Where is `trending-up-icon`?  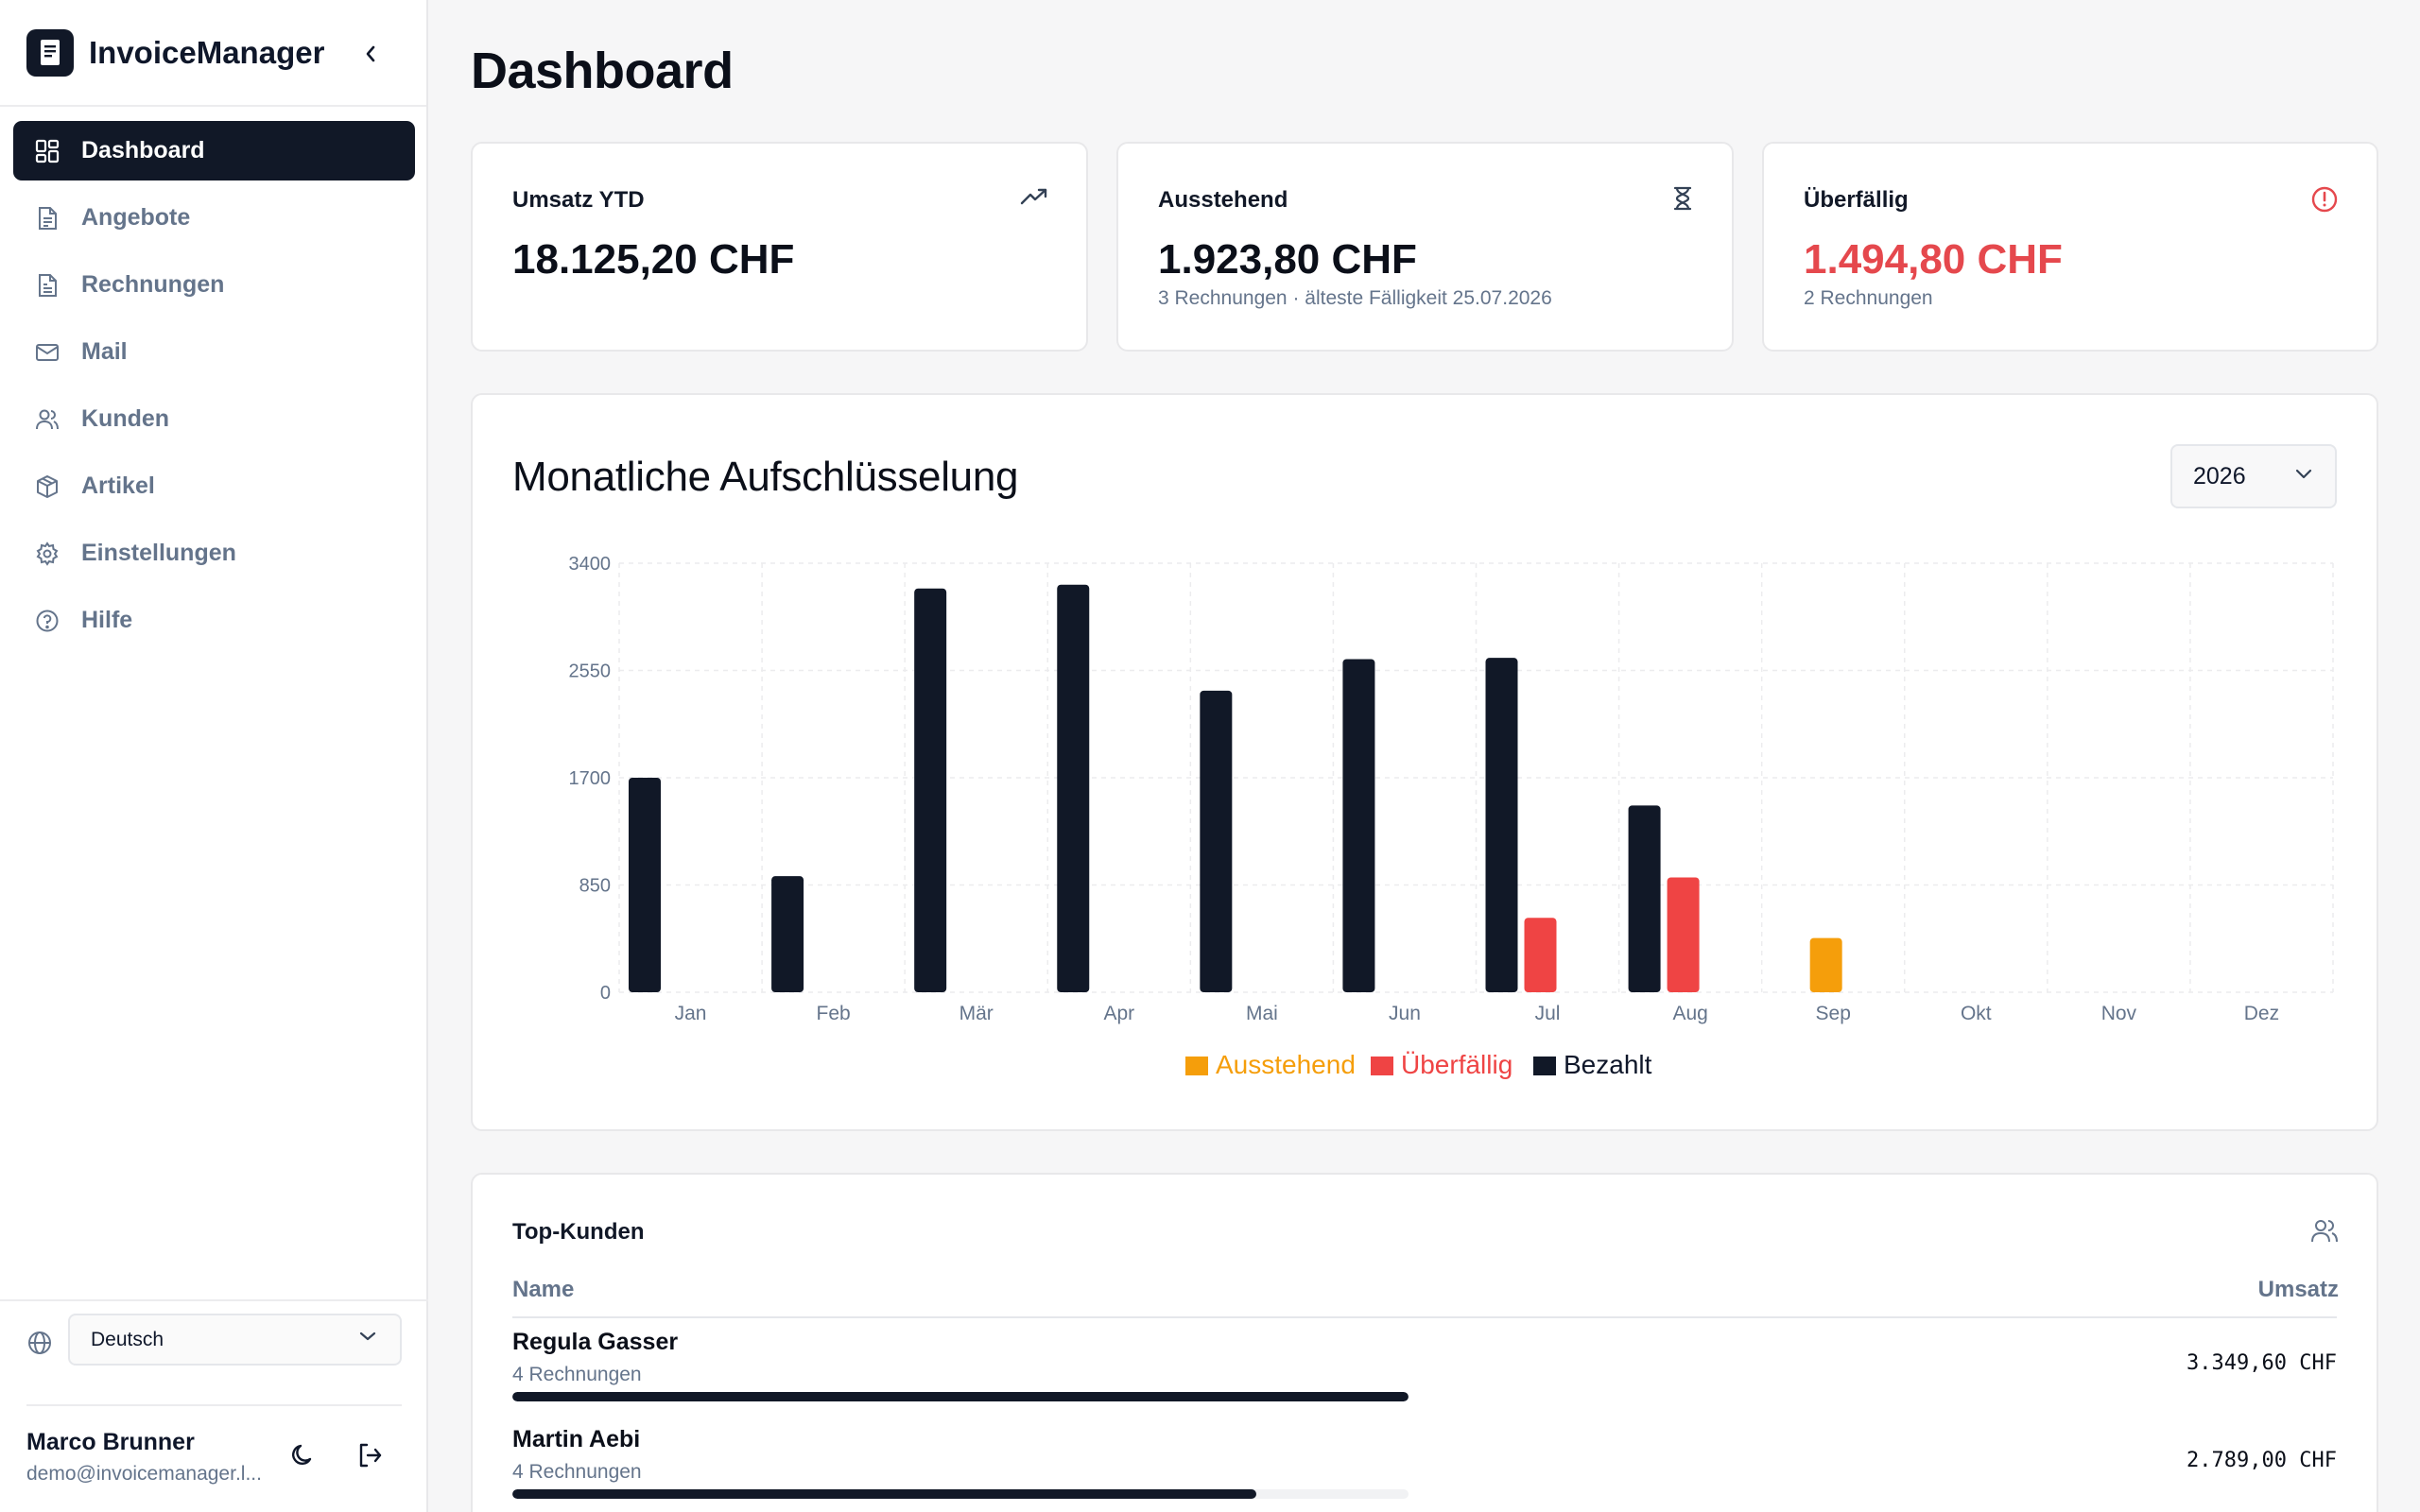
trending-up-icon is located at coordinates (1033, 196).